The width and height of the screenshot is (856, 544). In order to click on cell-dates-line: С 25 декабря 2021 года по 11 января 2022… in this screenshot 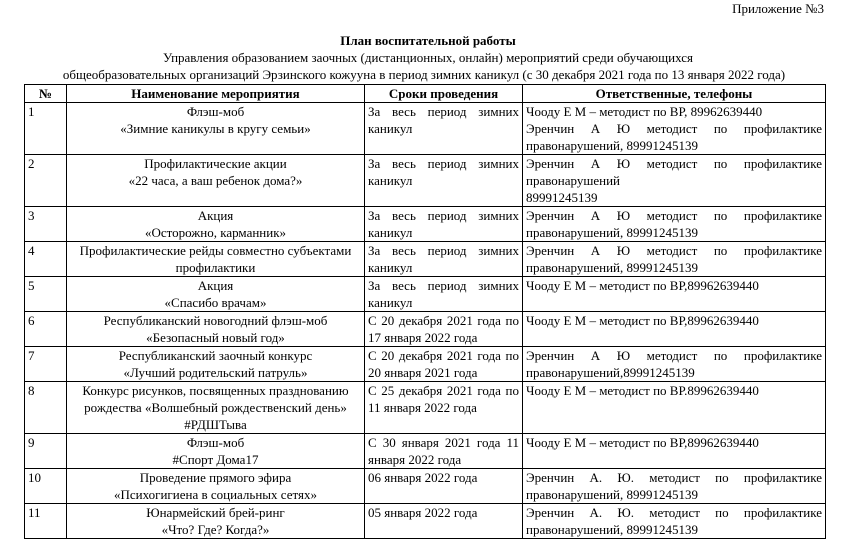, I will do `click(443, 399)`.